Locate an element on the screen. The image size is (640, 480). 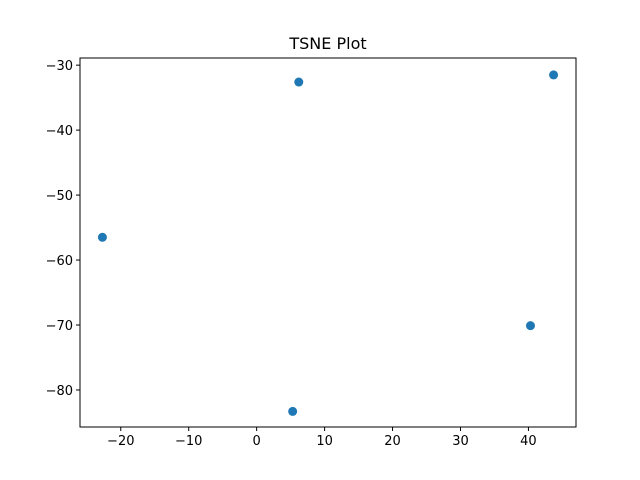
y-tick-label: −70 is located at coordinates (59, 326).